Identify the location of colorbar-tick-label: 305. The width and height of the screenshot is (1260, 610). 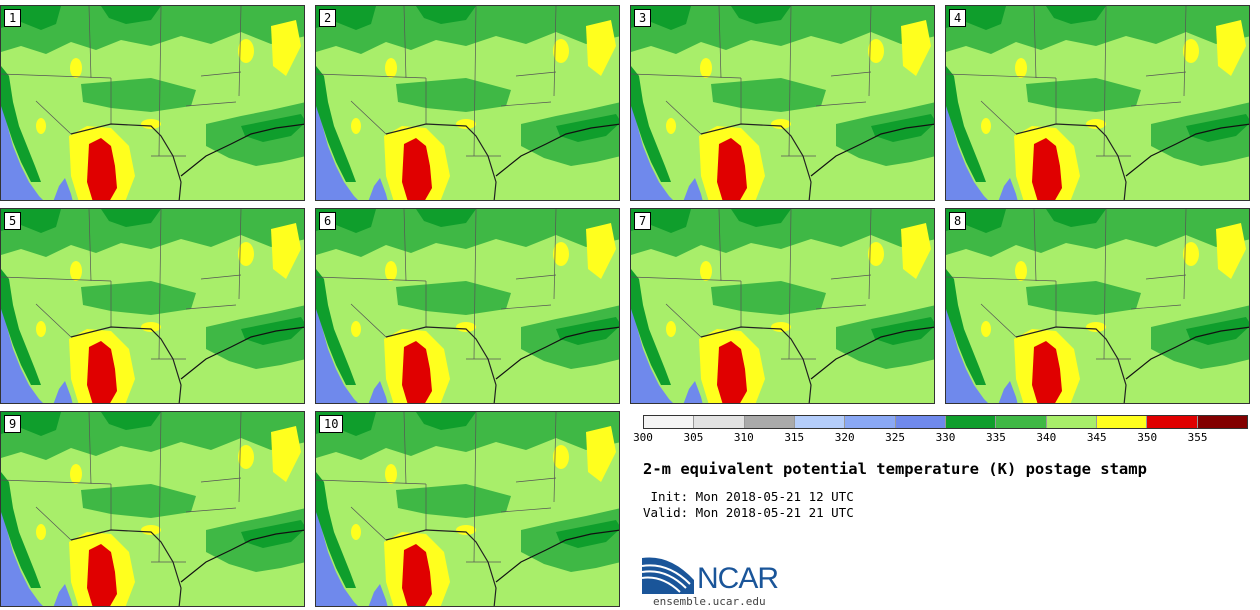
(693, 437).